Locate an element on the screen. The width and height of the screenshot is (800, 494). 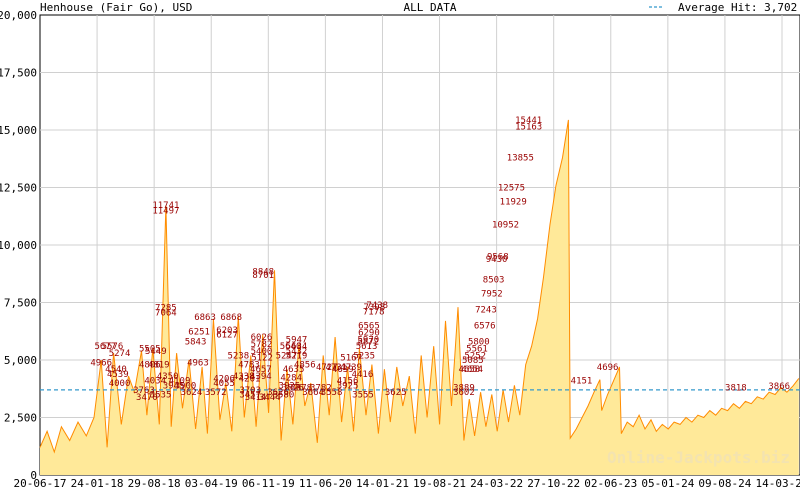
data-label: 5640 is located at coordinates (291, 347).